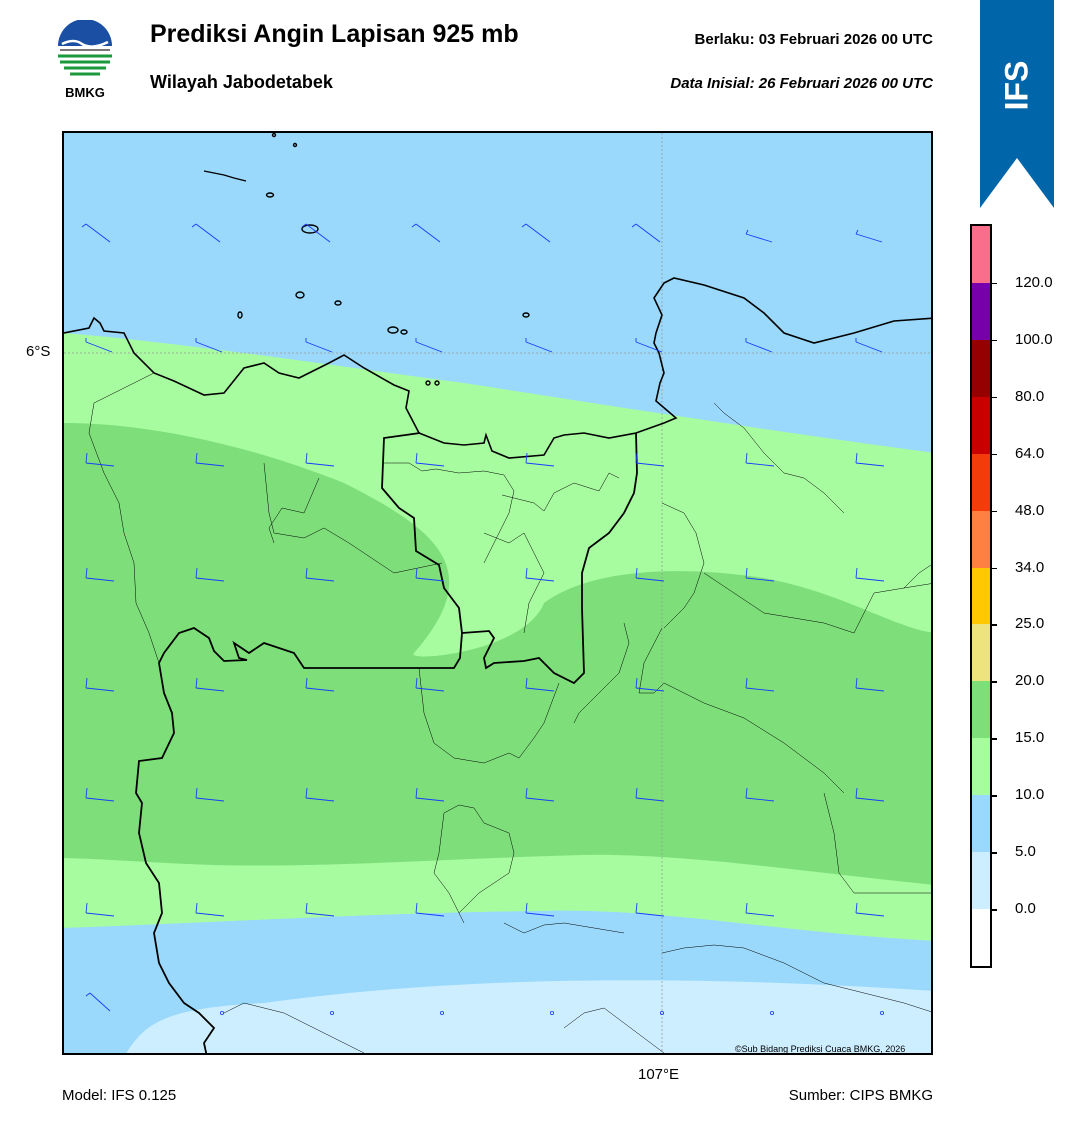 This screenshot has height=1128, width=1081. Describe the element at coordinates (1017, 104) in the screenshot. I see `ifs-banner` at that location.